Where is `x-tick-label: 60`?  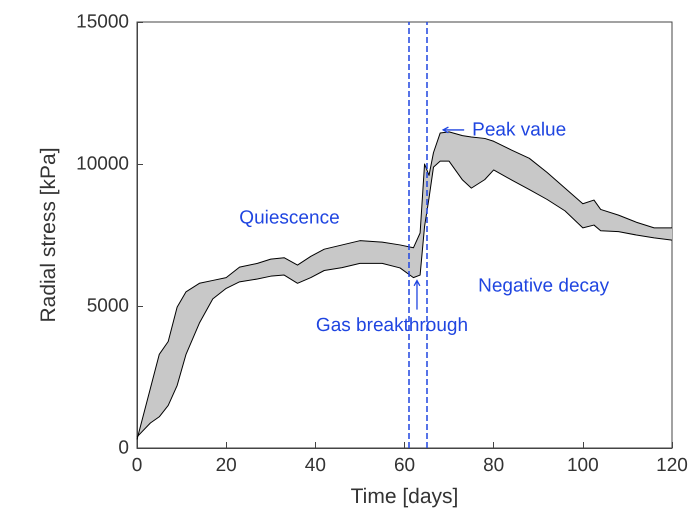 x-tick-label: 60 is located at coordinates (405, 465).